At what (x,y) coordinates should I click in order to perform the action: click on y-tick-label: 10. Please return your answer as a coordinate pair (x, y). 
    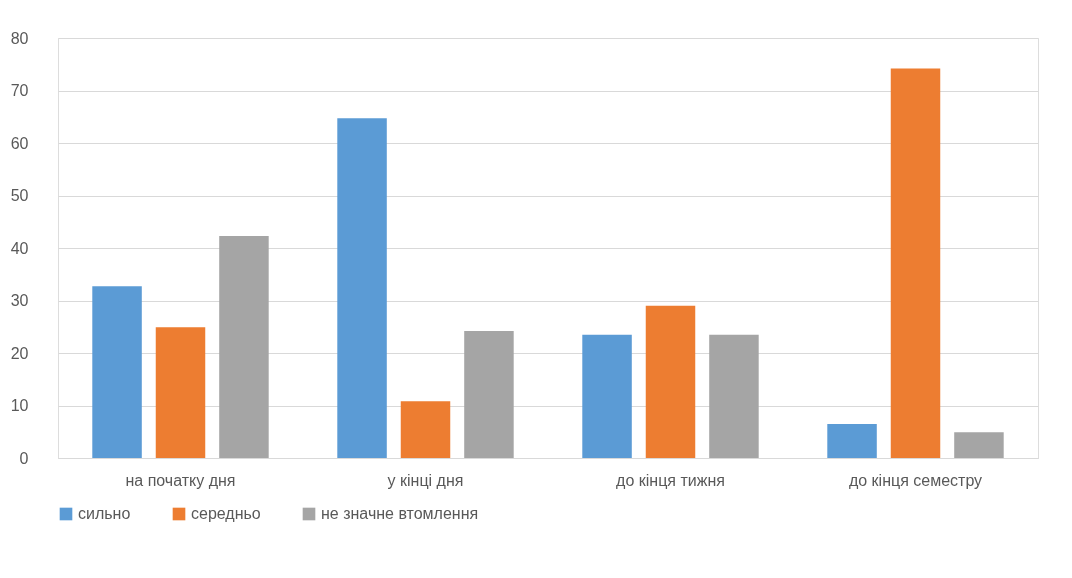
    Looking at the image, I should click on (19, 405).